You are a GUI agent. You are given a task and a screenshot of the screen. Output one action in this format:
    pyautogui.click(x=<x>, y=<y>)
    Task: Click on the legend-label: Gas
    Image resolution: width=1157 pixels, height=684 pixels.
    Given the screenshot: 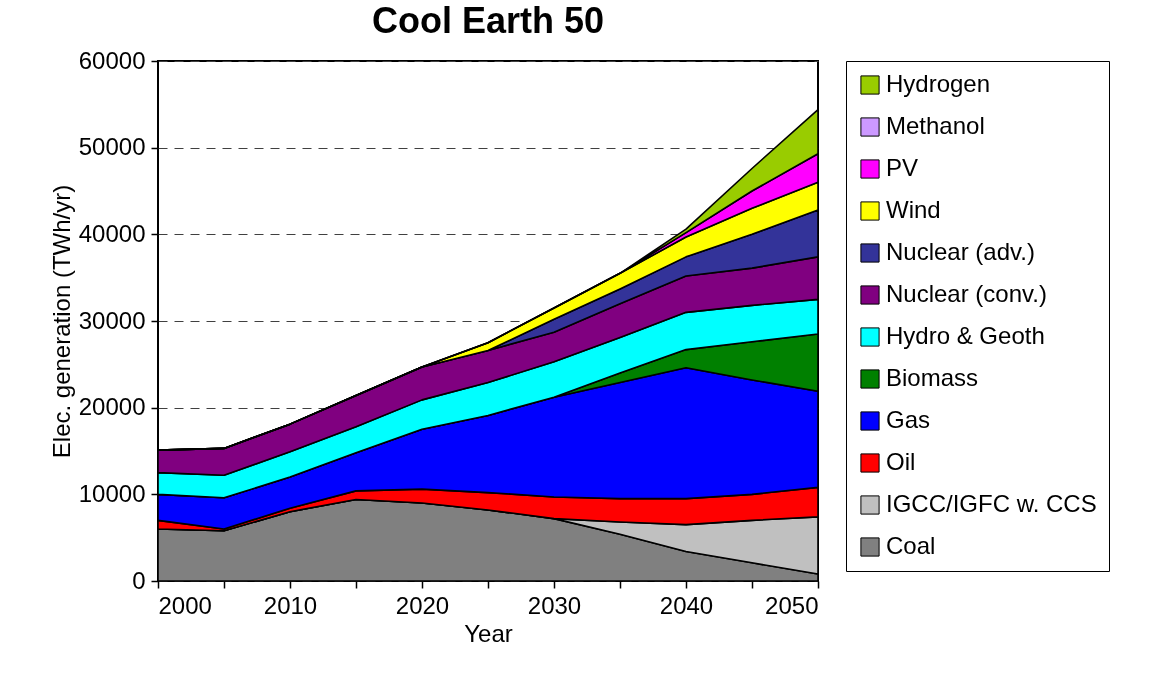 What is the action you would take?
    pyautogui.click(x=908, y=419)
    